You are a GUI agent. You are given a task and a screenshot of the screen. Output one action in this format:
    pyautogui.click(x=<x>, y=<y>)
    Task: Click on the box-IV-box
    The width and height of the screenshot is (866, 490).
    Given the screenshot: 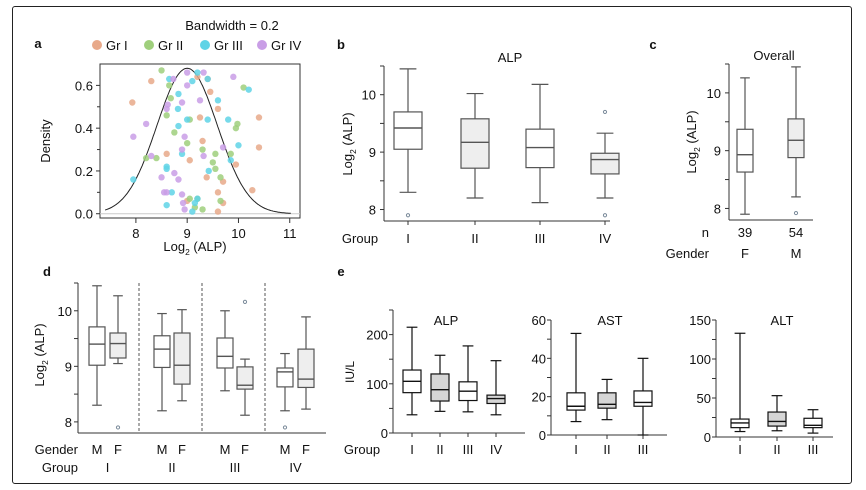 What is the action you would take?
    pyautogui.click(x=605, y=163)
    